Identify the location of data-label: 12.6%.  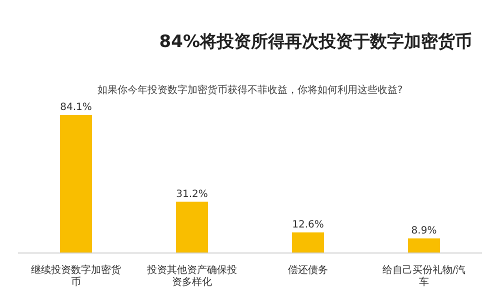
(308, 224).